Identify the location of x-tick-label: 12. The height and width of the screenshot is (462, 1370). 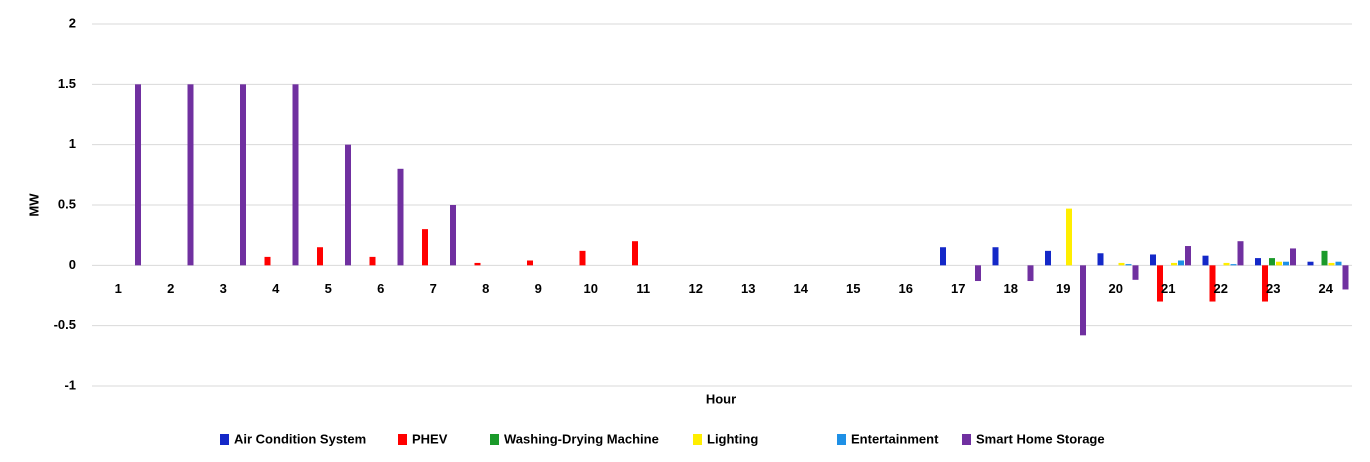
(696, 288).